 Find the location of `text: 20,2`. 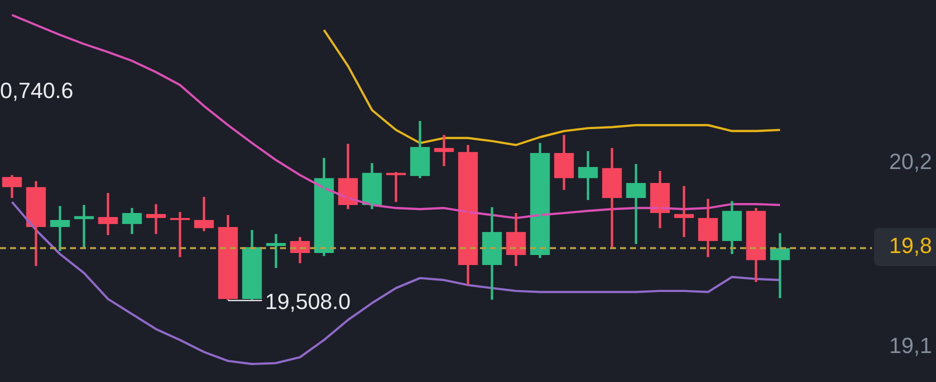

text: 20,2 is located at coordinates (910, 161).